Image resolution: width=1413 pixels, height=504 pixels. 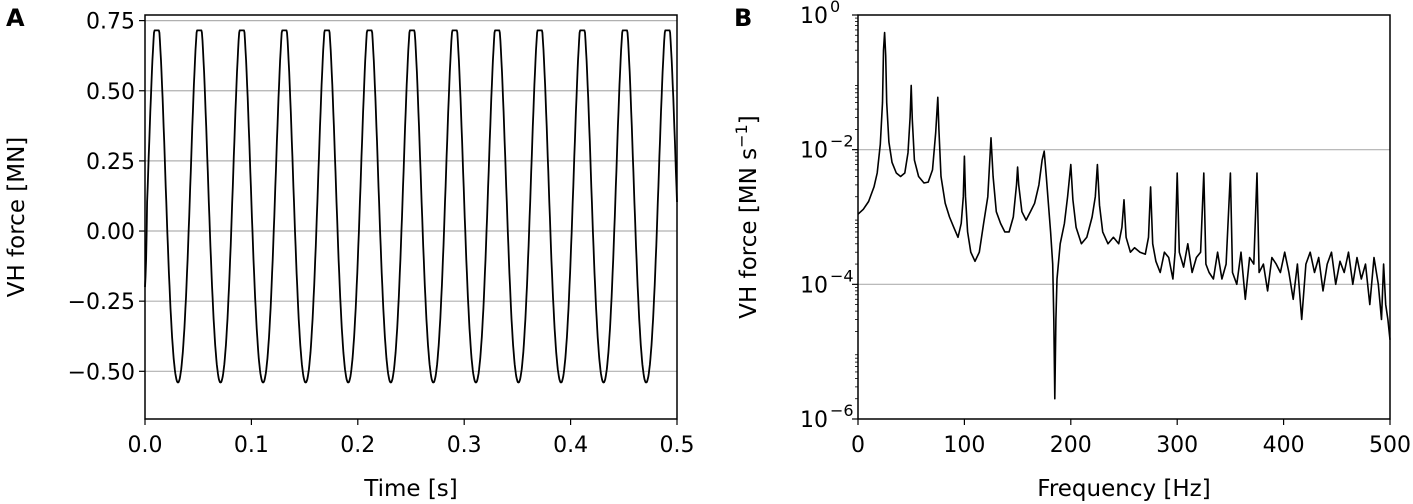 I want to click on a-x-tick-label: 0.0, so click(x=145, y=445).